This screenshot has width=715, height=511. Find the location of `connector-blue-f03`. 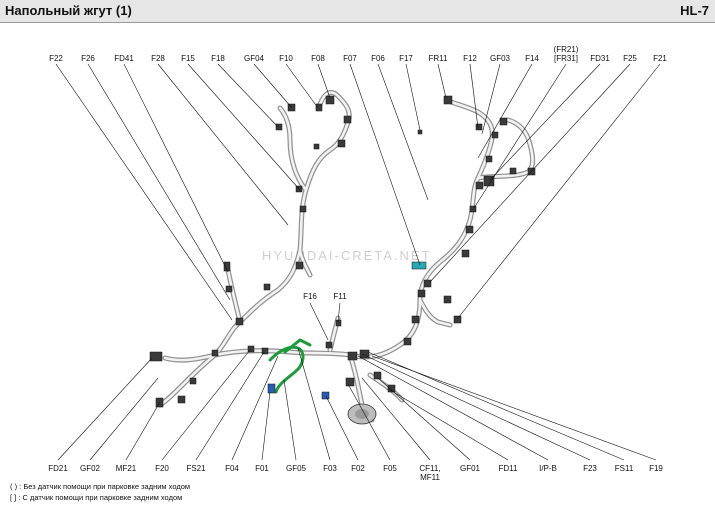

connector-blue-f03 is located at coordinates (325, 395).